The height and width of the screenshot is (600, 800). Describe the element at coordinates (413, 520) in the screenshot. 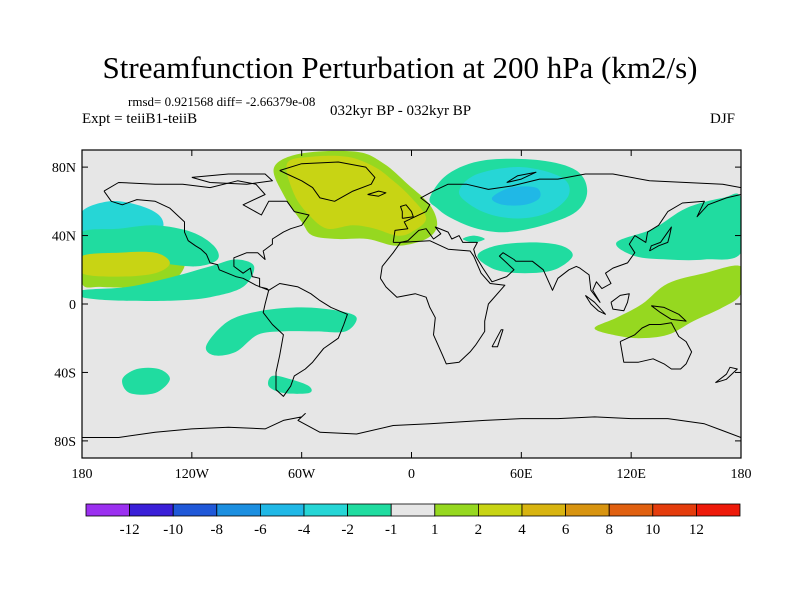

I see `colorbar-layer: -12 -10 -8 -6 -4 -2 -1 1 2 4 6 8 10 12` at that location.